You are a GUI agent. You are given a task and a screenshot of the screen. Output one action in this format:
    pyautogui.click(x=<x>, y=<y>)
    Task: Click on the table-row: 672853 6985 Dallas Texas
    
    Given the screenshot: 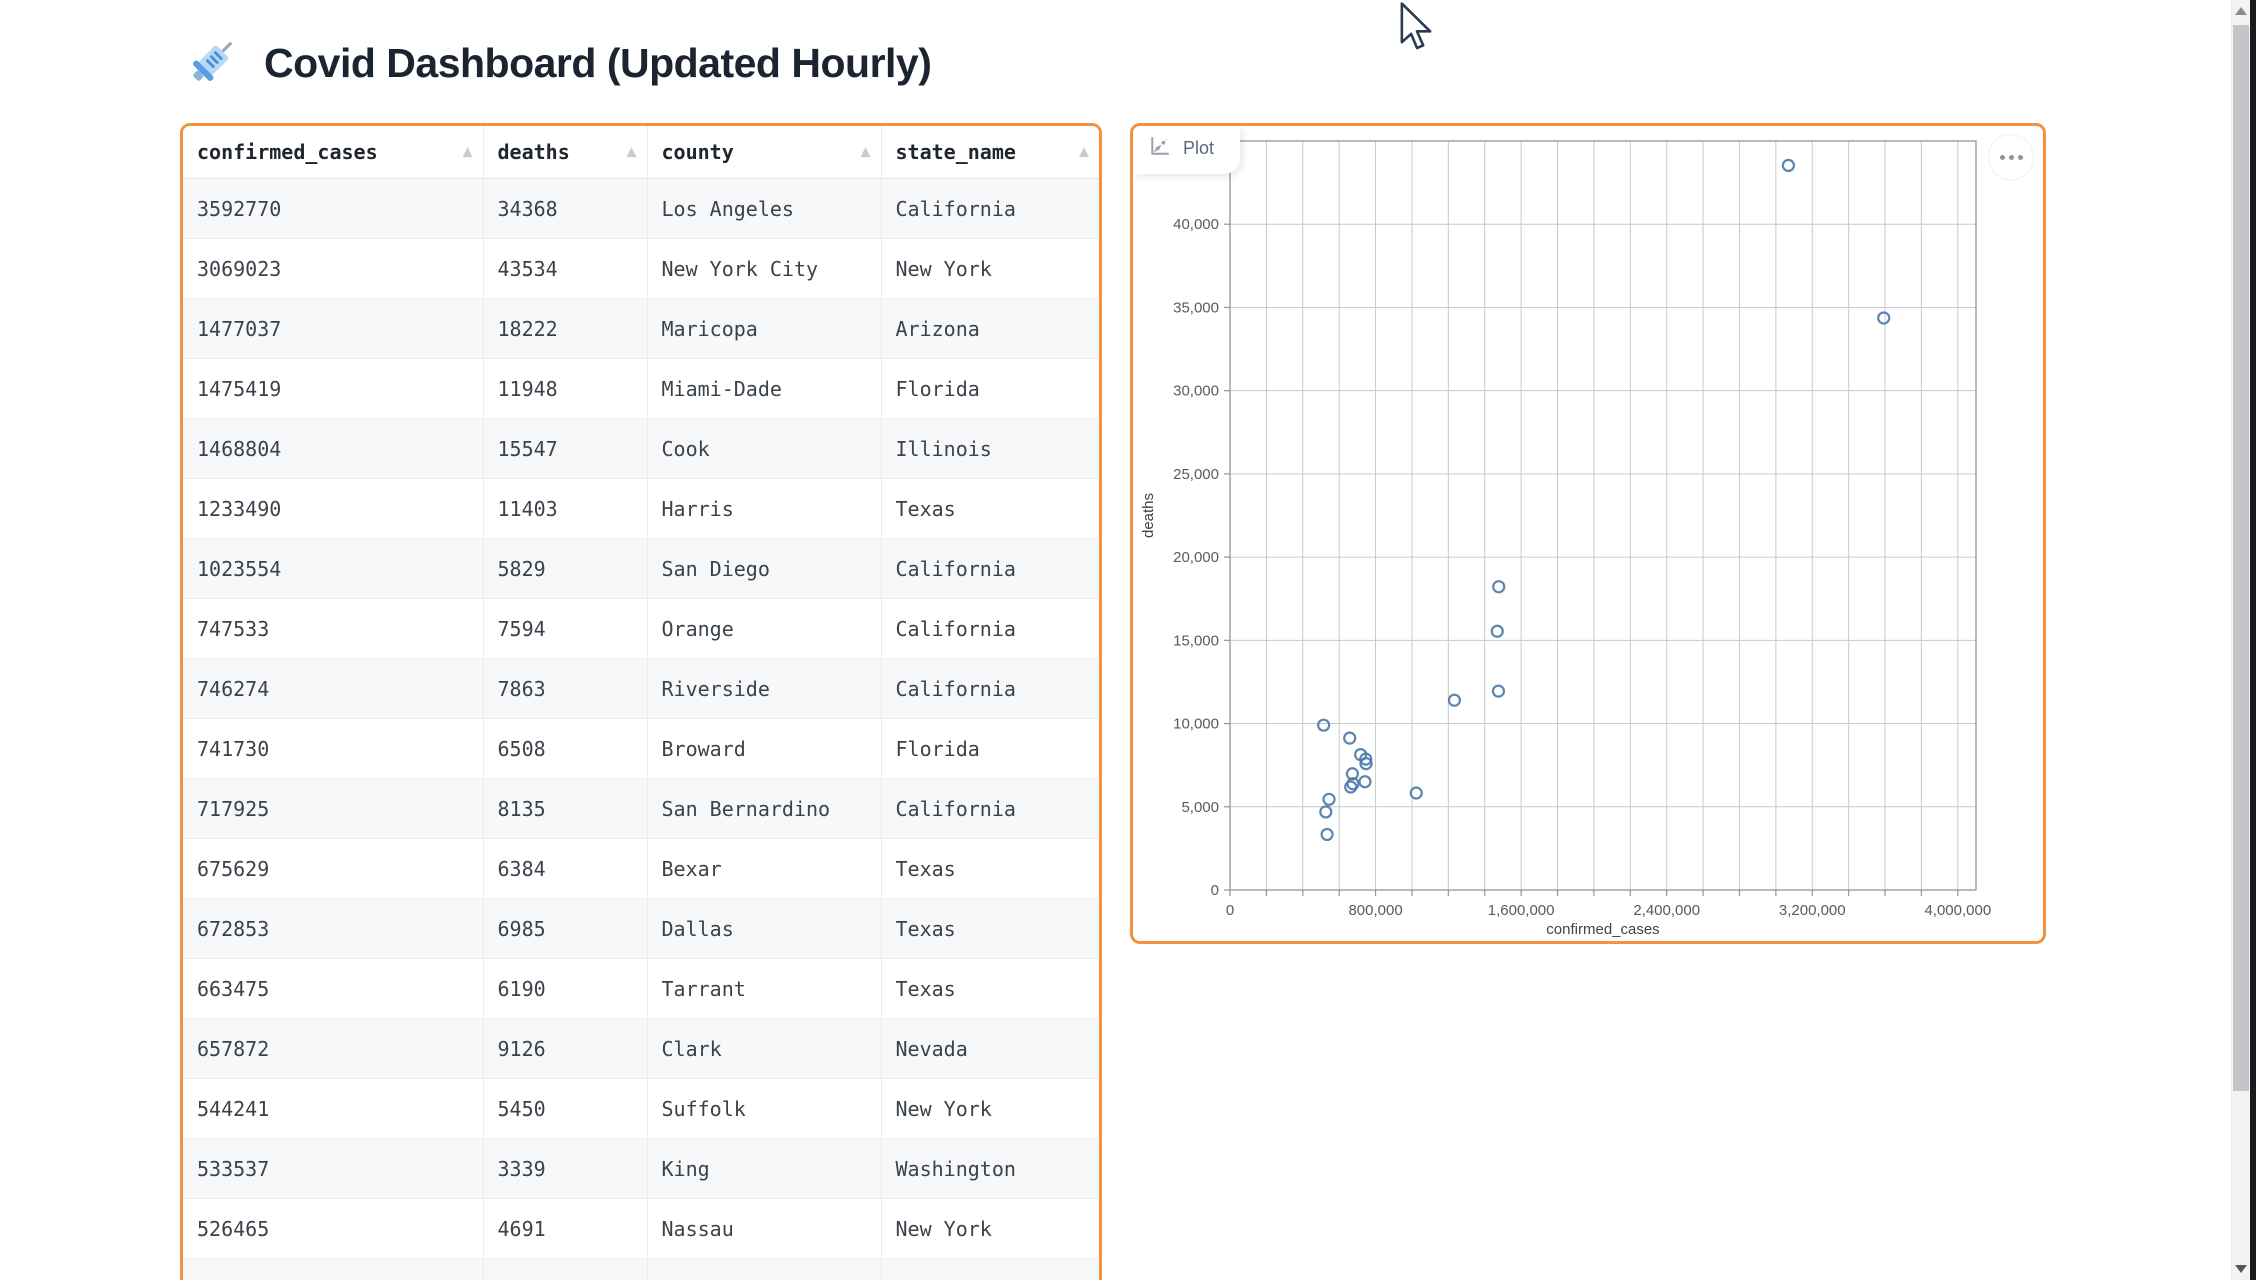 What is the action you would take?
    pyautogui.click(x=641, y=928)
    